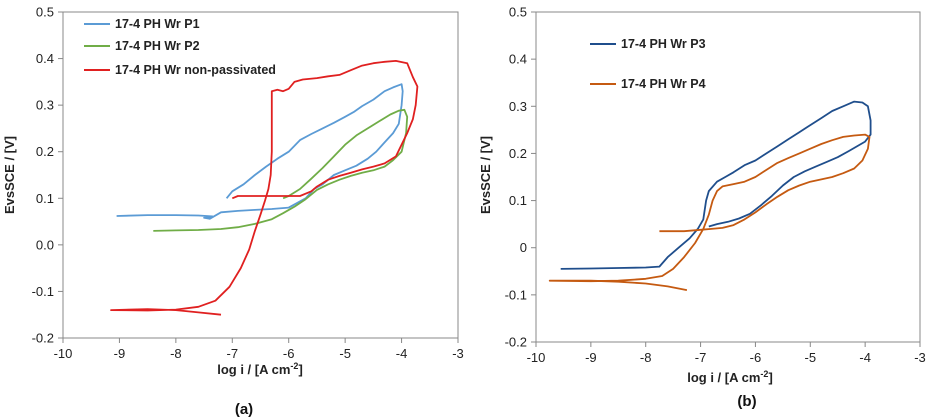 The height and width of the screenshot is (420, 936). I want to click on legend-label-p3: 17-4 PH Wr P3, so click(663, 44).